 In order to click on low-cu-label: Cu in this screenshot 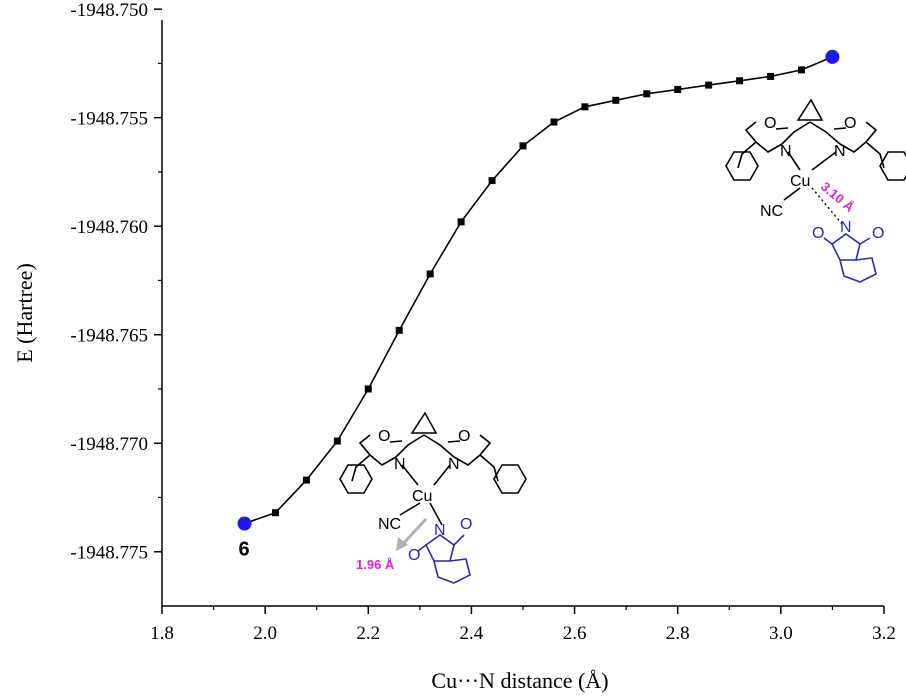, I will do `click(422, 496)`.